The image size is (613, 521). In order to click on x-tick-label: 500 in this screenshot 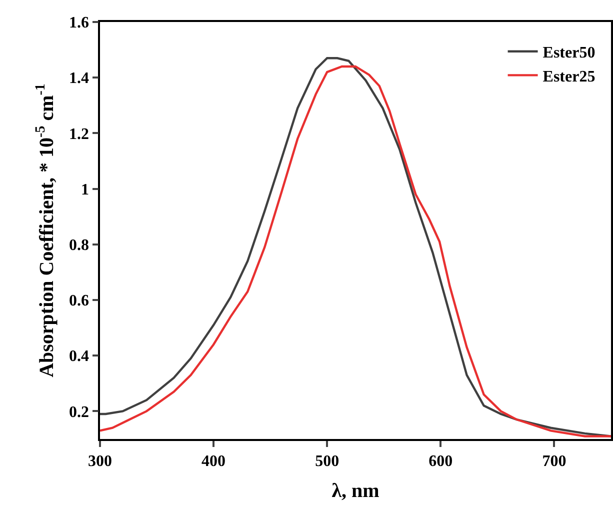, I will do `click(327, 461)`.